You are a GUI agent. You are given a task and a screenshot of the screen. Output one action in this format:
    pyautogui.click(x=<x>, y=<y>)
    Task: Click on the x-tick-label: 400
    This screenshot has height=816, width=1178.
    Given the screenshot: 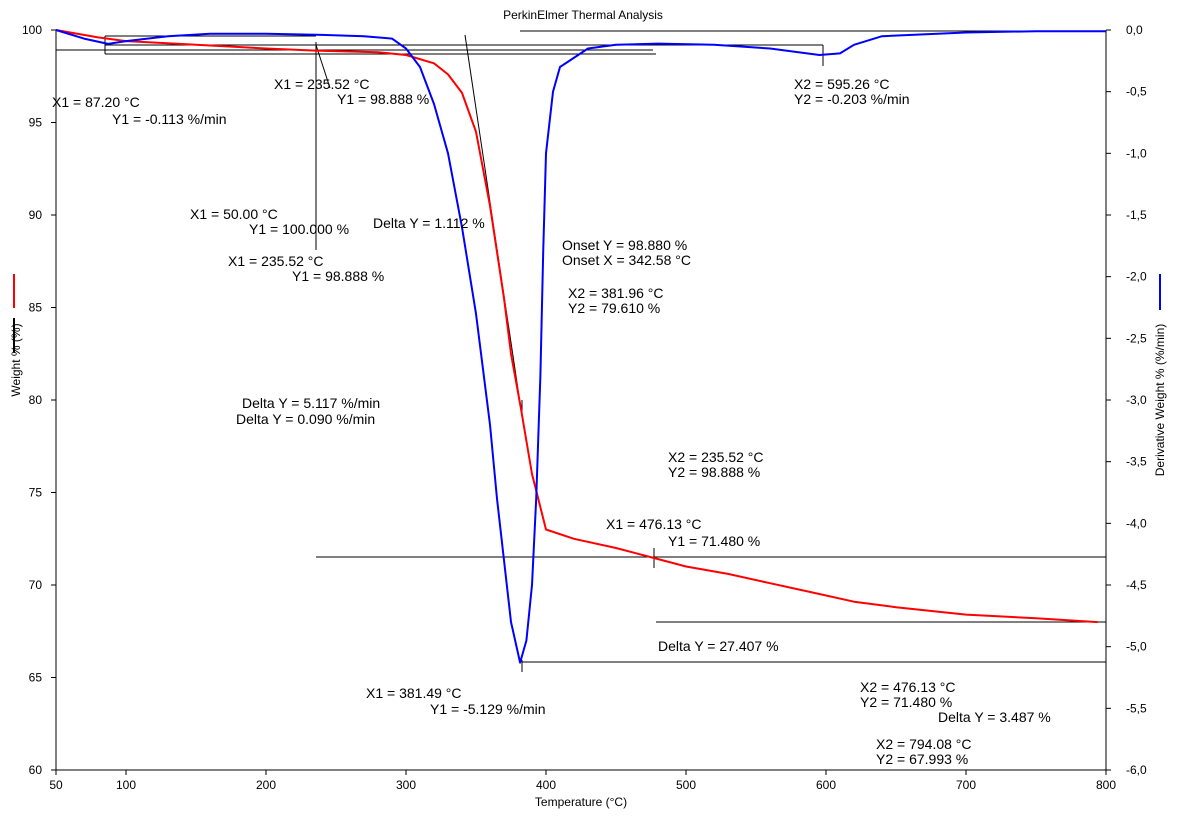 What is the action you would take?
    pyautogui.click(x=546, y=785)
    